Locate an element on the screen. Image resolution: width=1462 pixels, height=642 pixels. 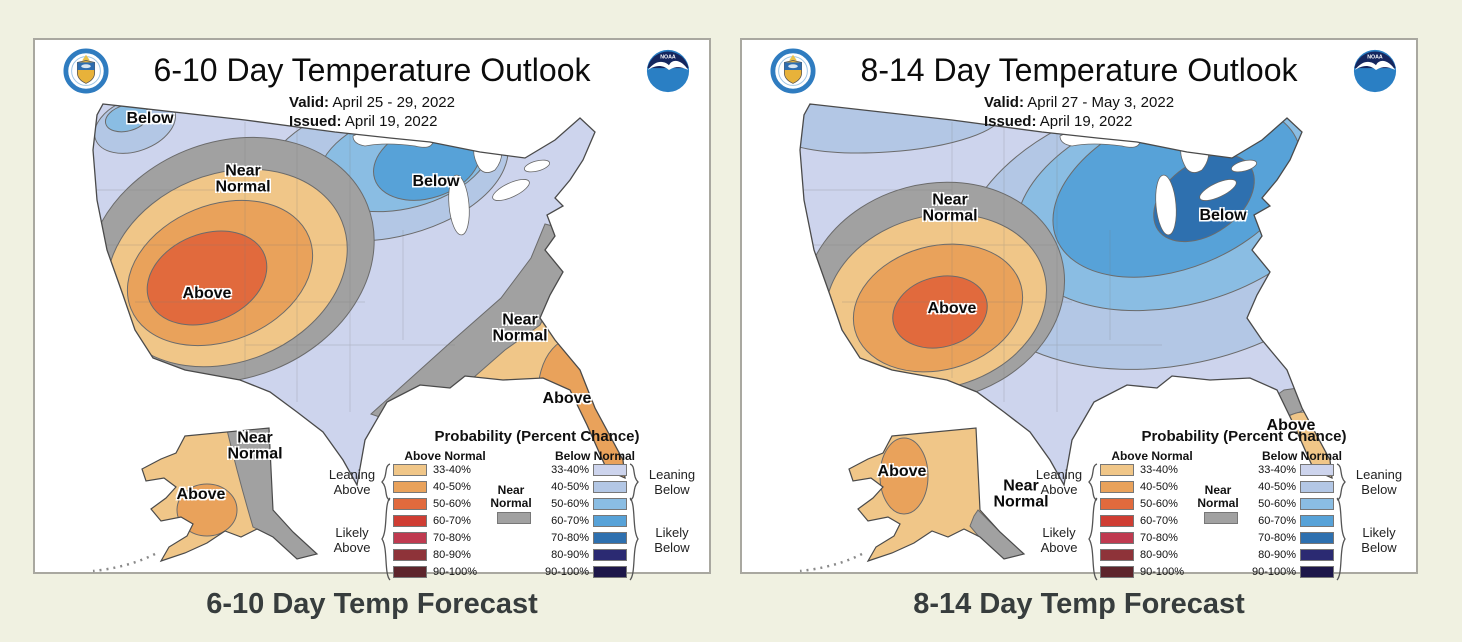
valid-line: Valid: April 25 - 29, 2022 is located at coordinates (372, 102).